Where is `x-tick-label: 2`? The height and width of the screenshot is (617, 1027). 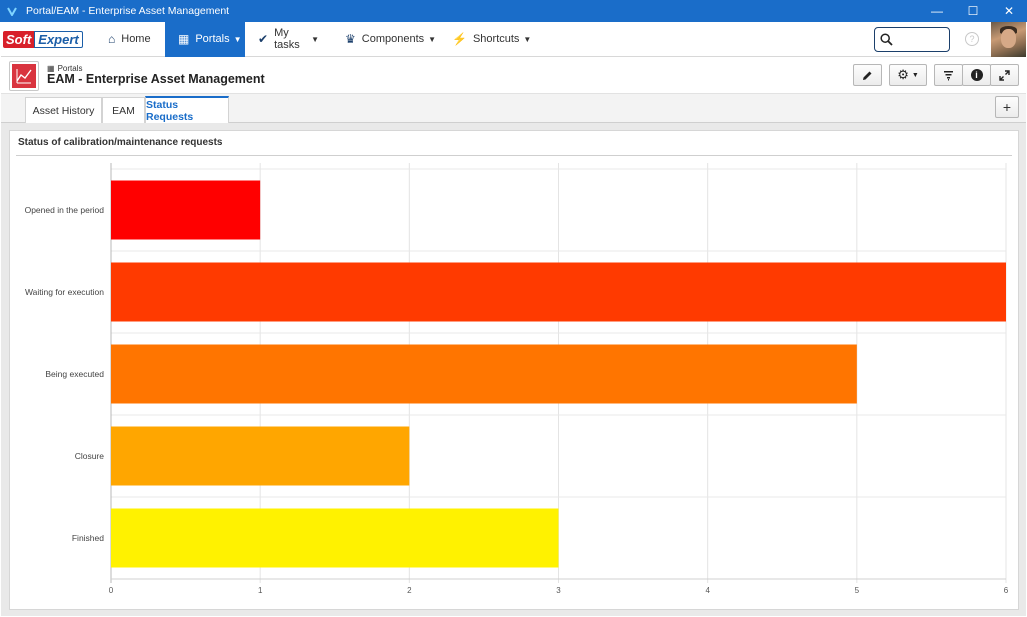 x-tick-label: 2 is located at coordinates (409, 590).